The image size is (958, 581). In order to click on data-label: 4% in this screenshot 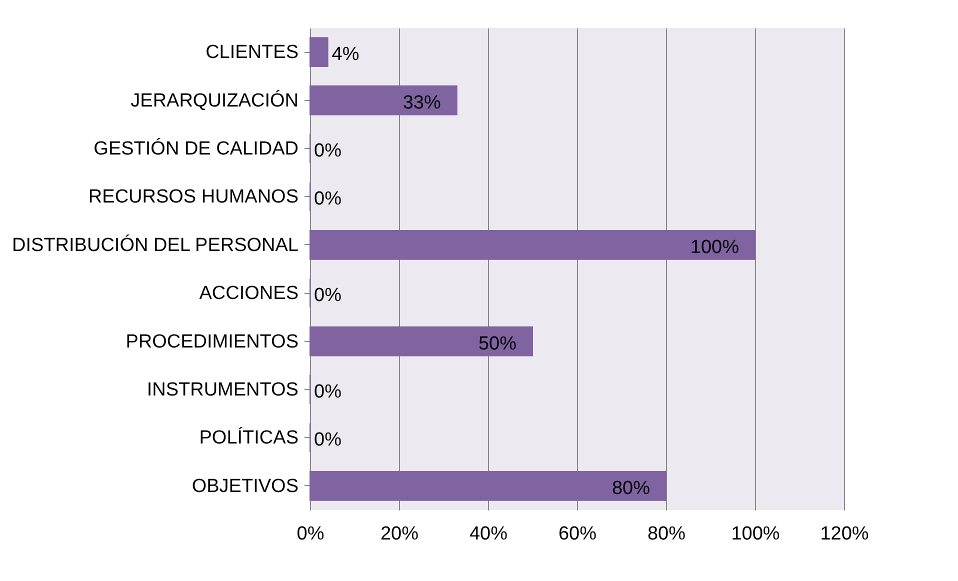, I will do `click(346, 55)`.